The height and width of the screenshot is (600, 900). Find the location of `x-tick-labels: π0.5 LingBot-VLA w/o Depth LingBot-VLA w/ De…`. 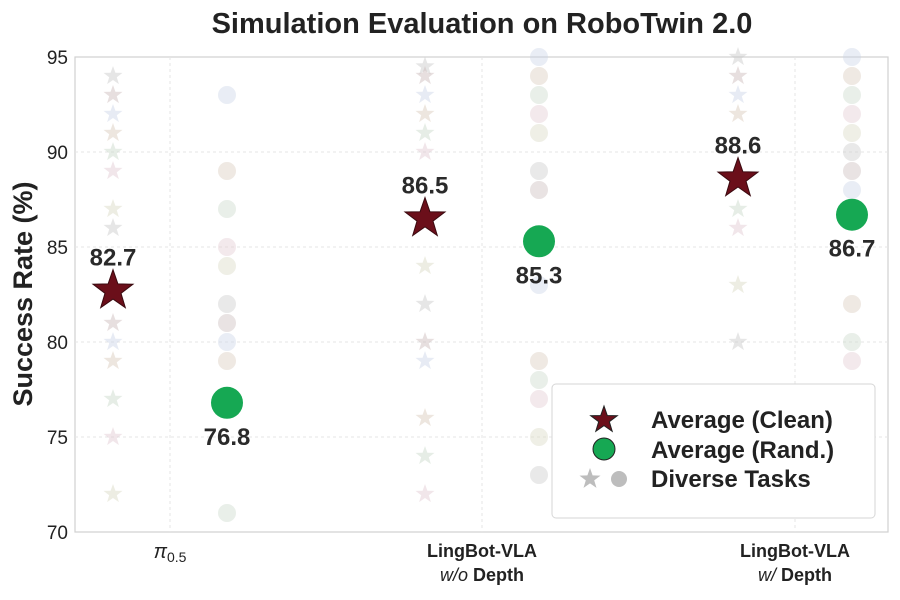

x-tick-labels: π0.5 LingBot-VLA w/o Depth LingBot-VLA w/ De… is located at coordinates (502, 563).